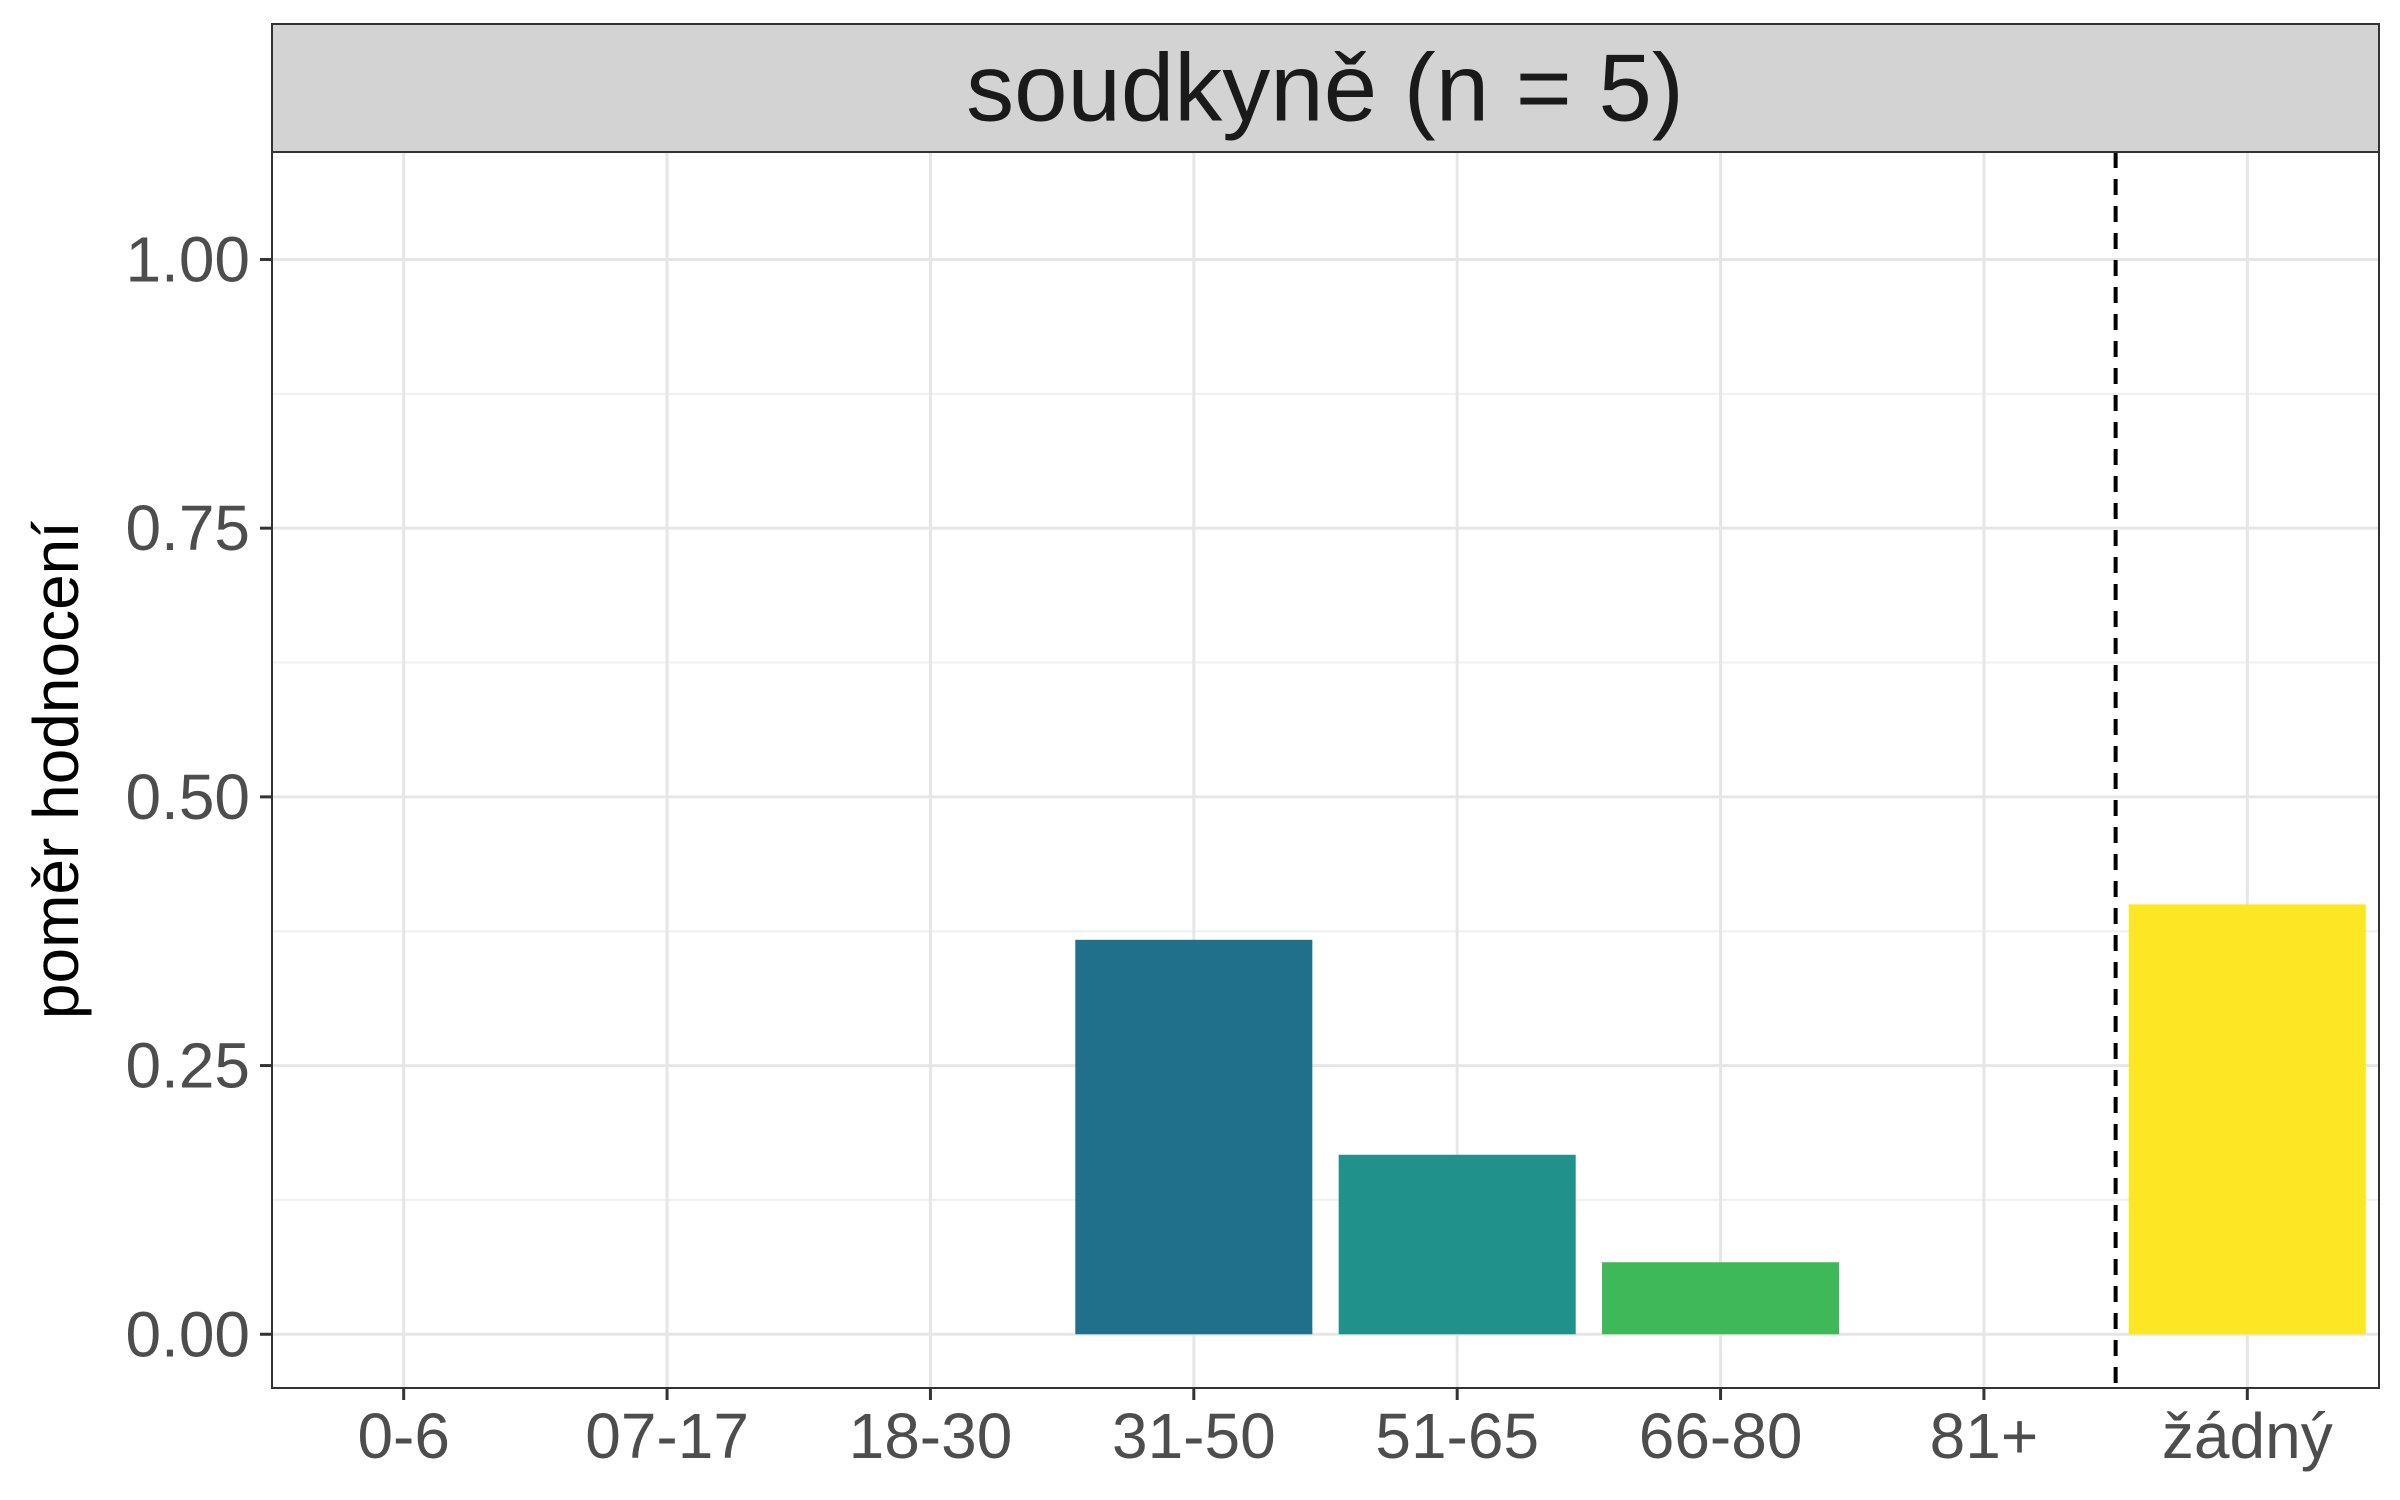 The height and width of the screenshot is (1500, 2400). What do you see at coordinates (187, 797) in the screenshot?
I see `y-tick-label: 0.50` at bounding box center [187, 797].